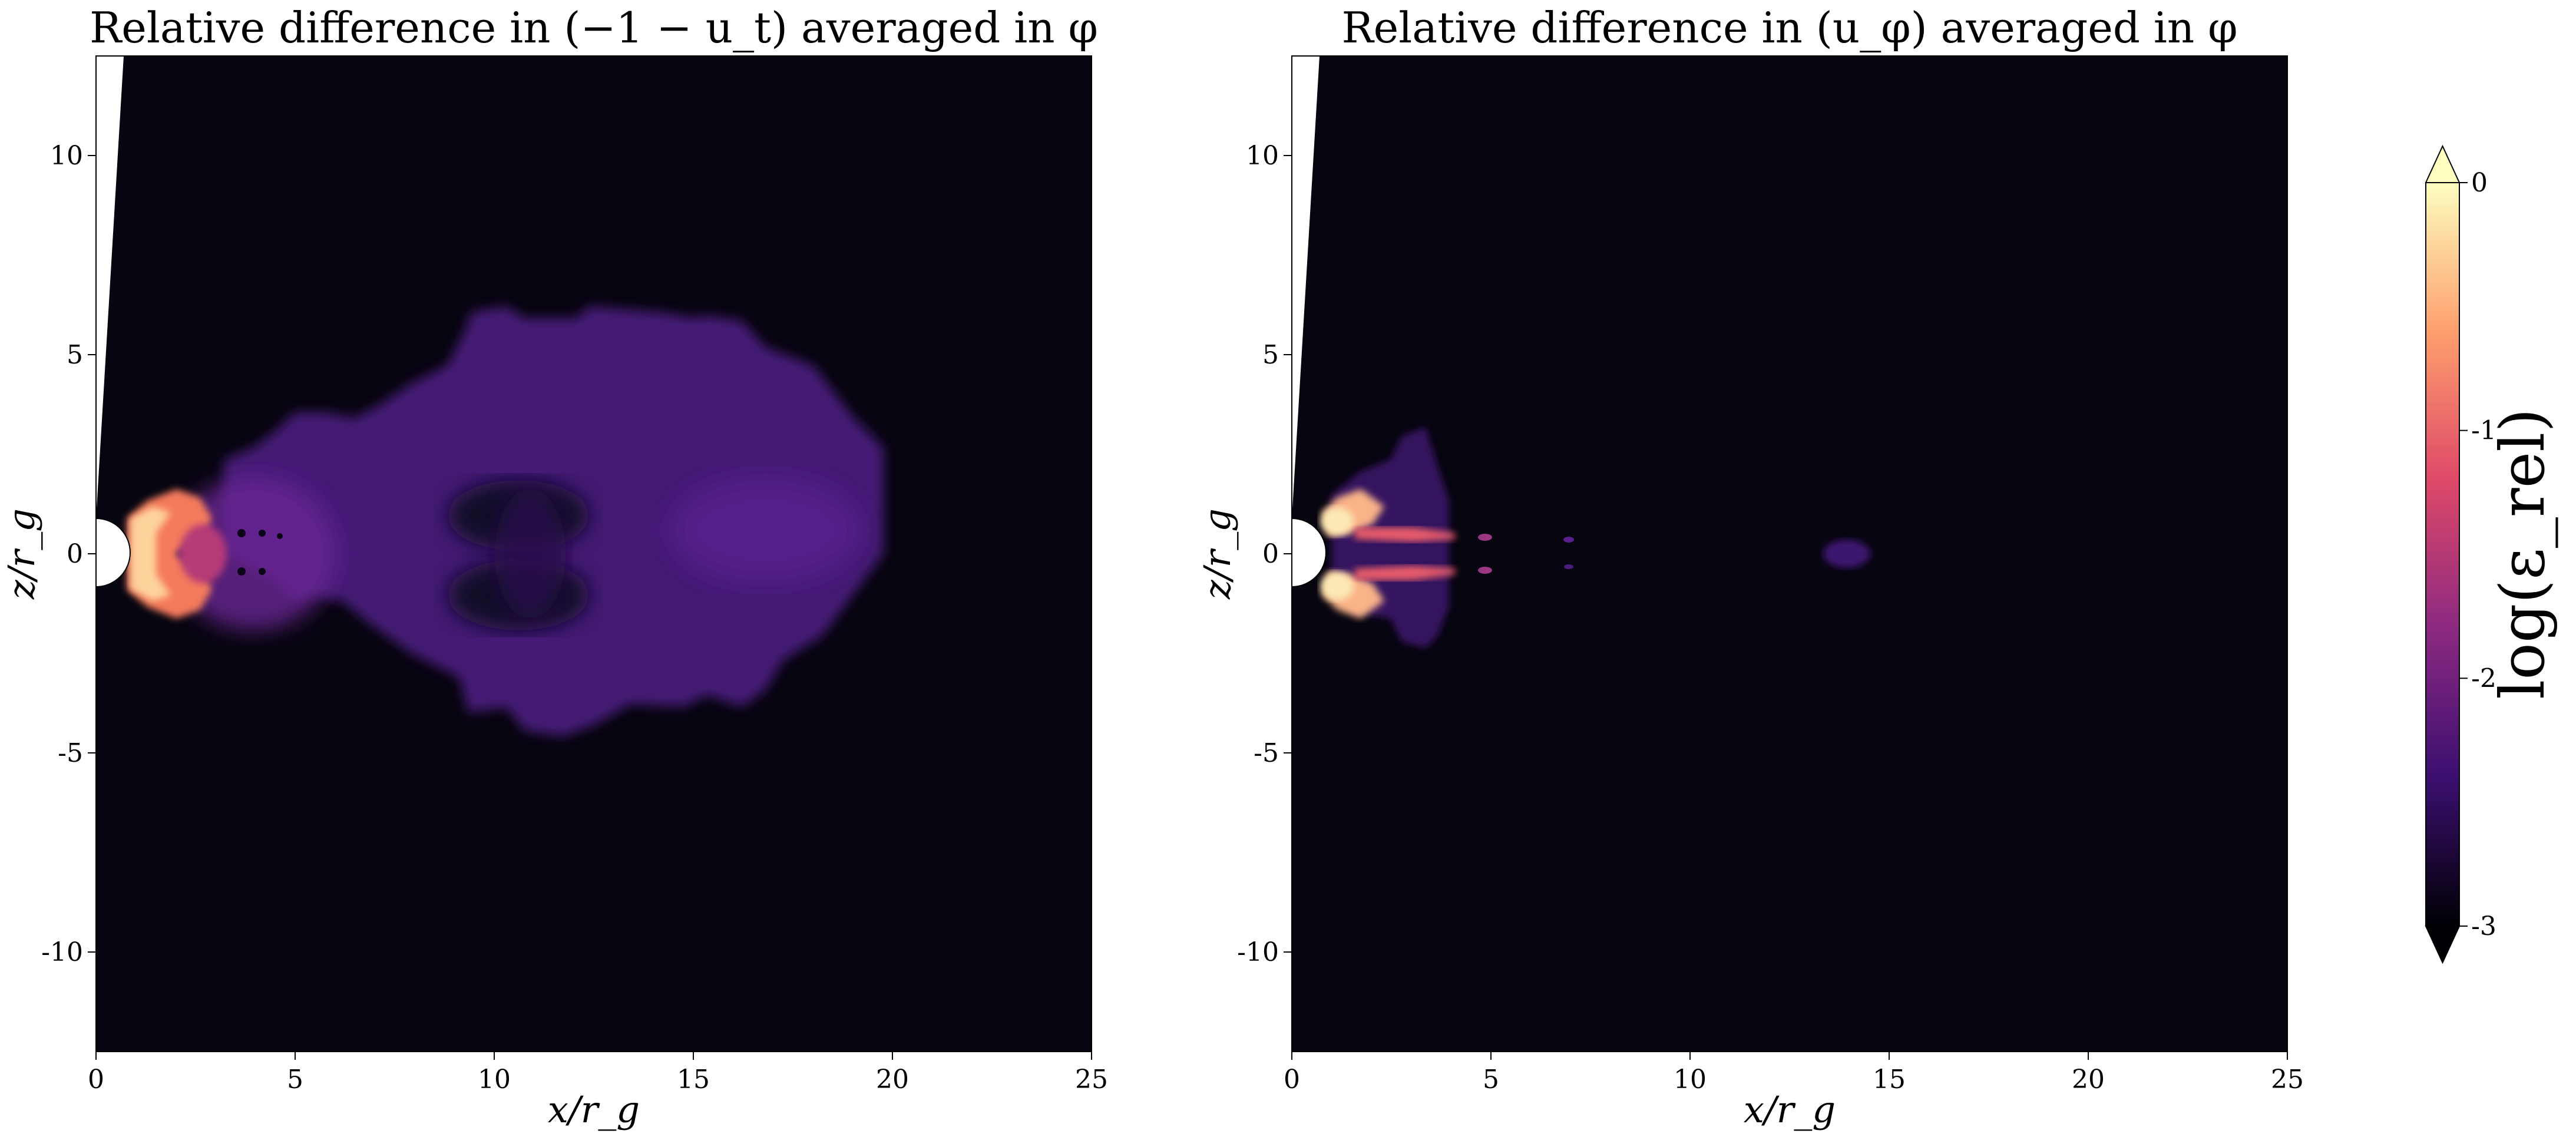  Describe the element at coordinates (1405, 573) in the screenshot. I see `tendril-lower` at that location.